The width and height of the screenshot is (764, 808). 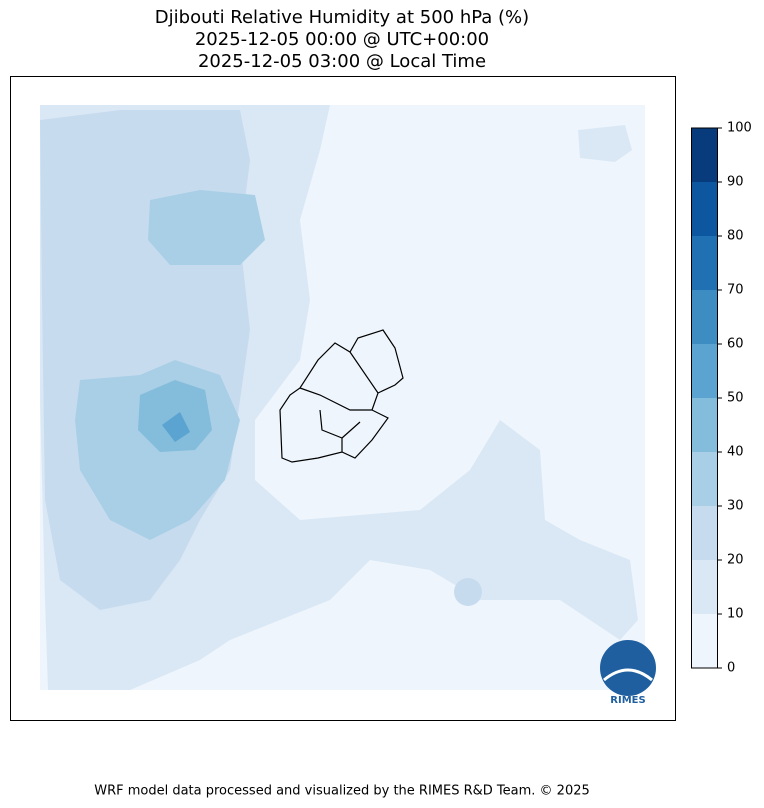 I want to click on djibouti-border, so click(x=341, y=396).